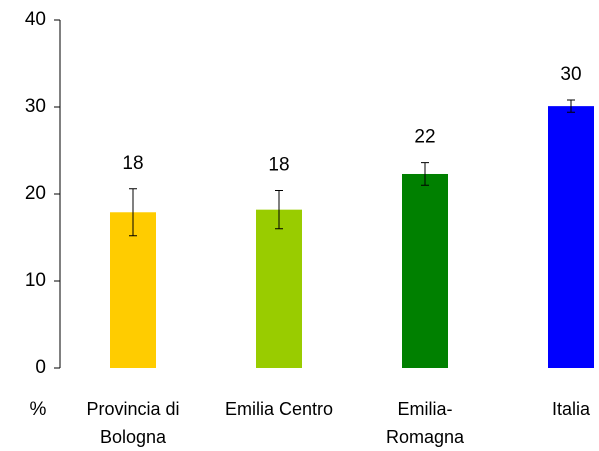 The width and height of the screenshot is (599, 451). I want to click on value-label: 22, so click(424, 137).